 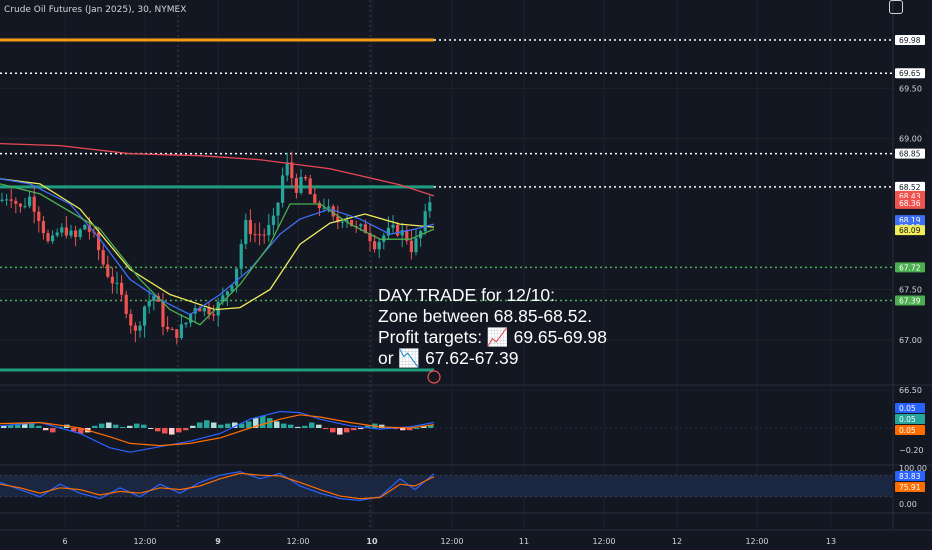 I want to click on level-badge-bg, so click(x=910, y=73).